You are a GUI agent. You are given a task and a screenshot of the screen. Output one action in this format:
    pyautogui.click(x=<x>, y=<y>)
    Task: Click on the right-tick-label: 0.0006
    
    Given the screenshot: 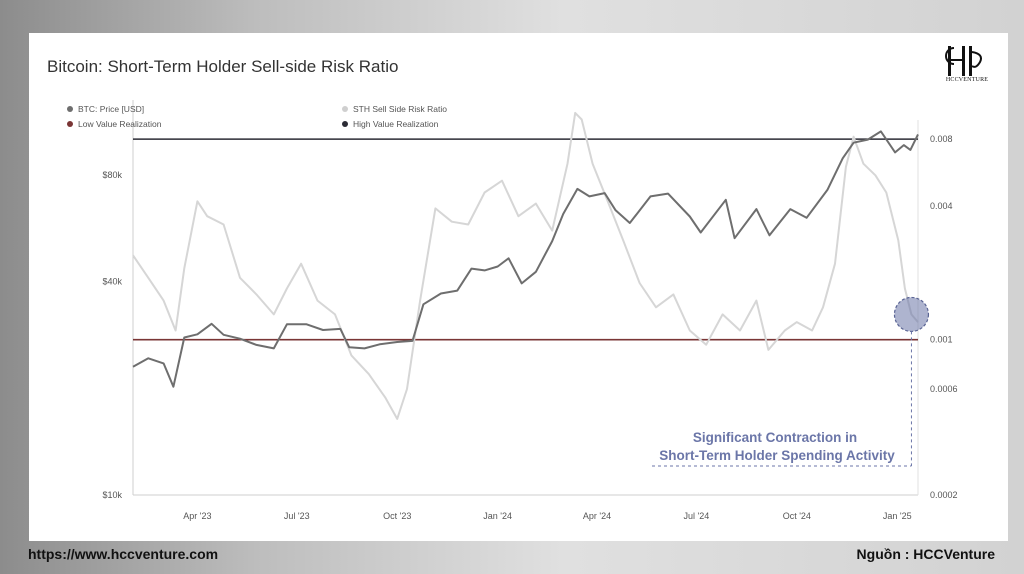 What is the action you would take?
    pyautogui.click(x=944, y=389)
    